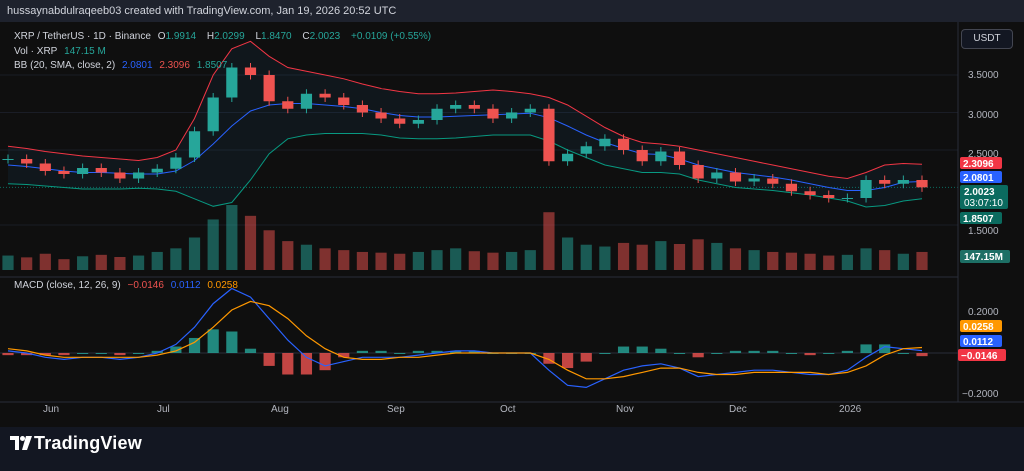  What do you see at coordinates (978, 219) in the screenshot?
I see `lower-band-badge-text: 1.8507` at bounding box center [978, 219].